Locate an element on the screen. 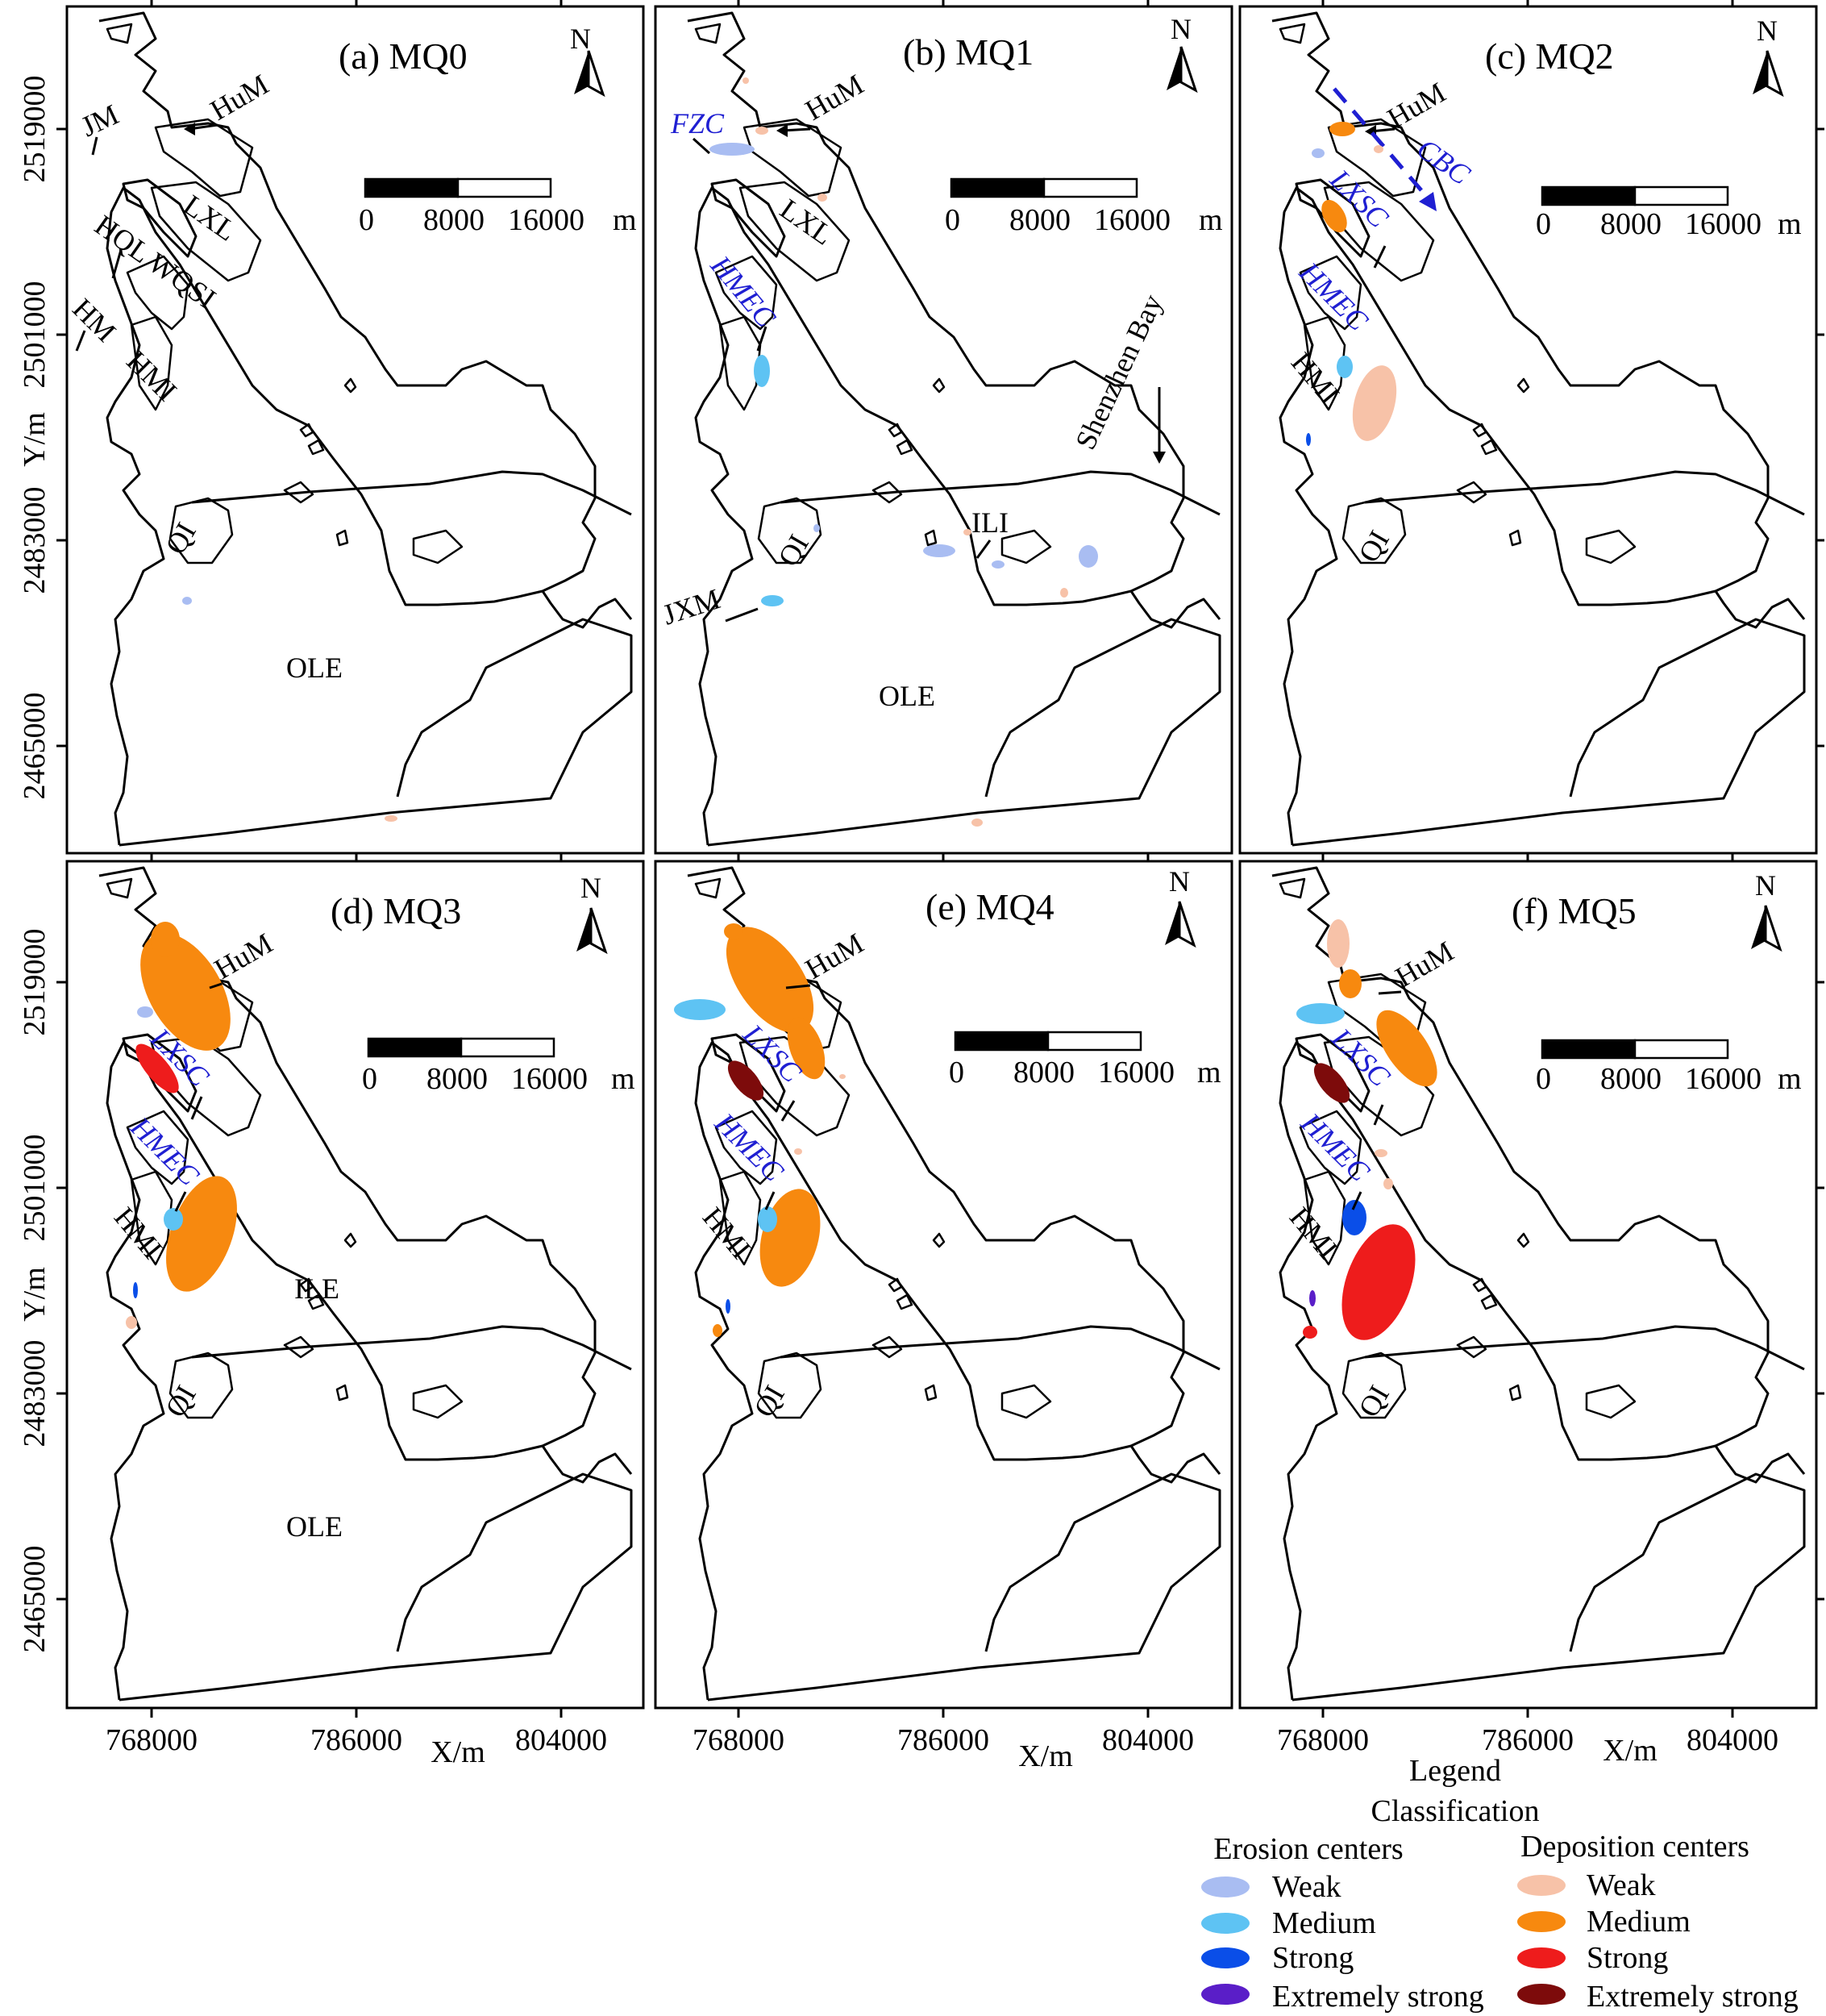  label-ile: ILE is located at coordinates (316, 1288).